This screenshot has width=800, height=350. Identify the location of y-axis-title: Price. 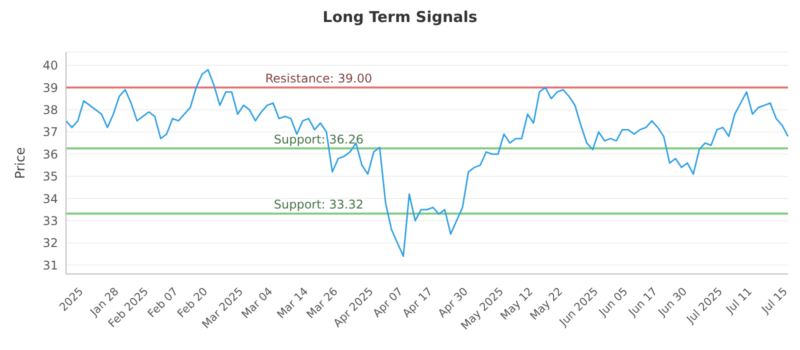
(21, 163).